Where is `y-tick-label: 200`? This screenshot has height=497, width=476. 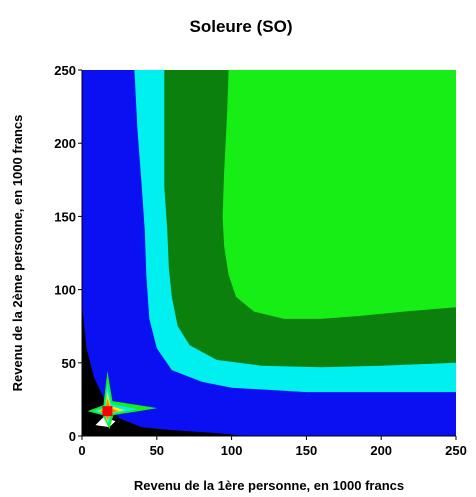 y-tick-label: 200 is located at coordinates (65, 143).